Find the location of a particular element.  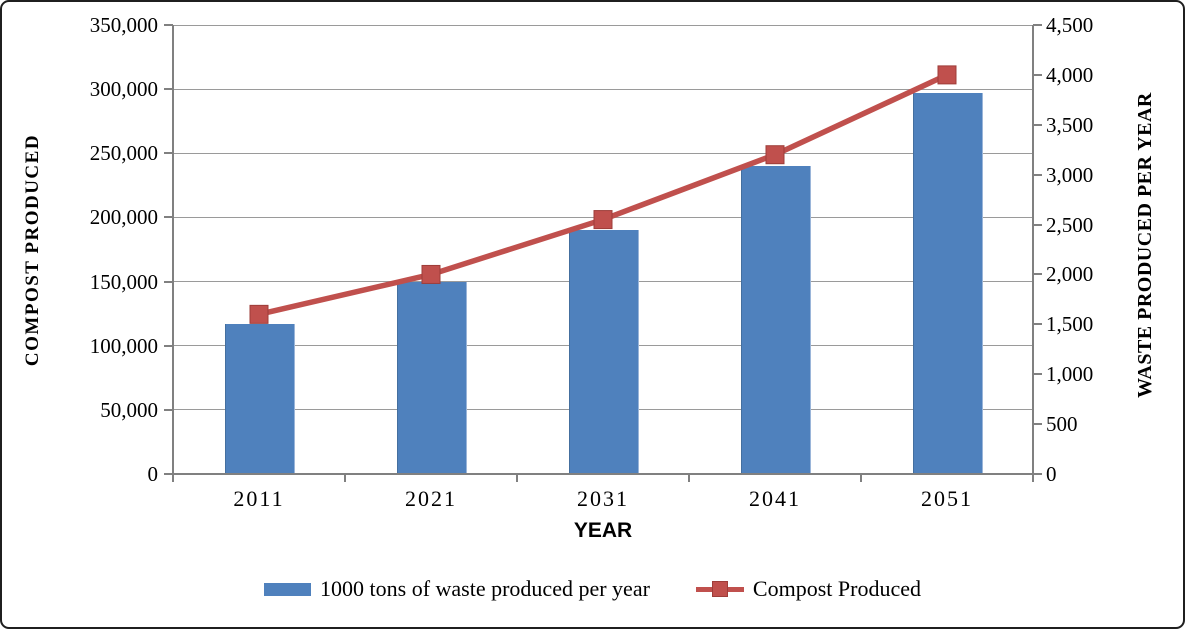

left-axis-tick-label: 0 is located at coordinates (153, 474).